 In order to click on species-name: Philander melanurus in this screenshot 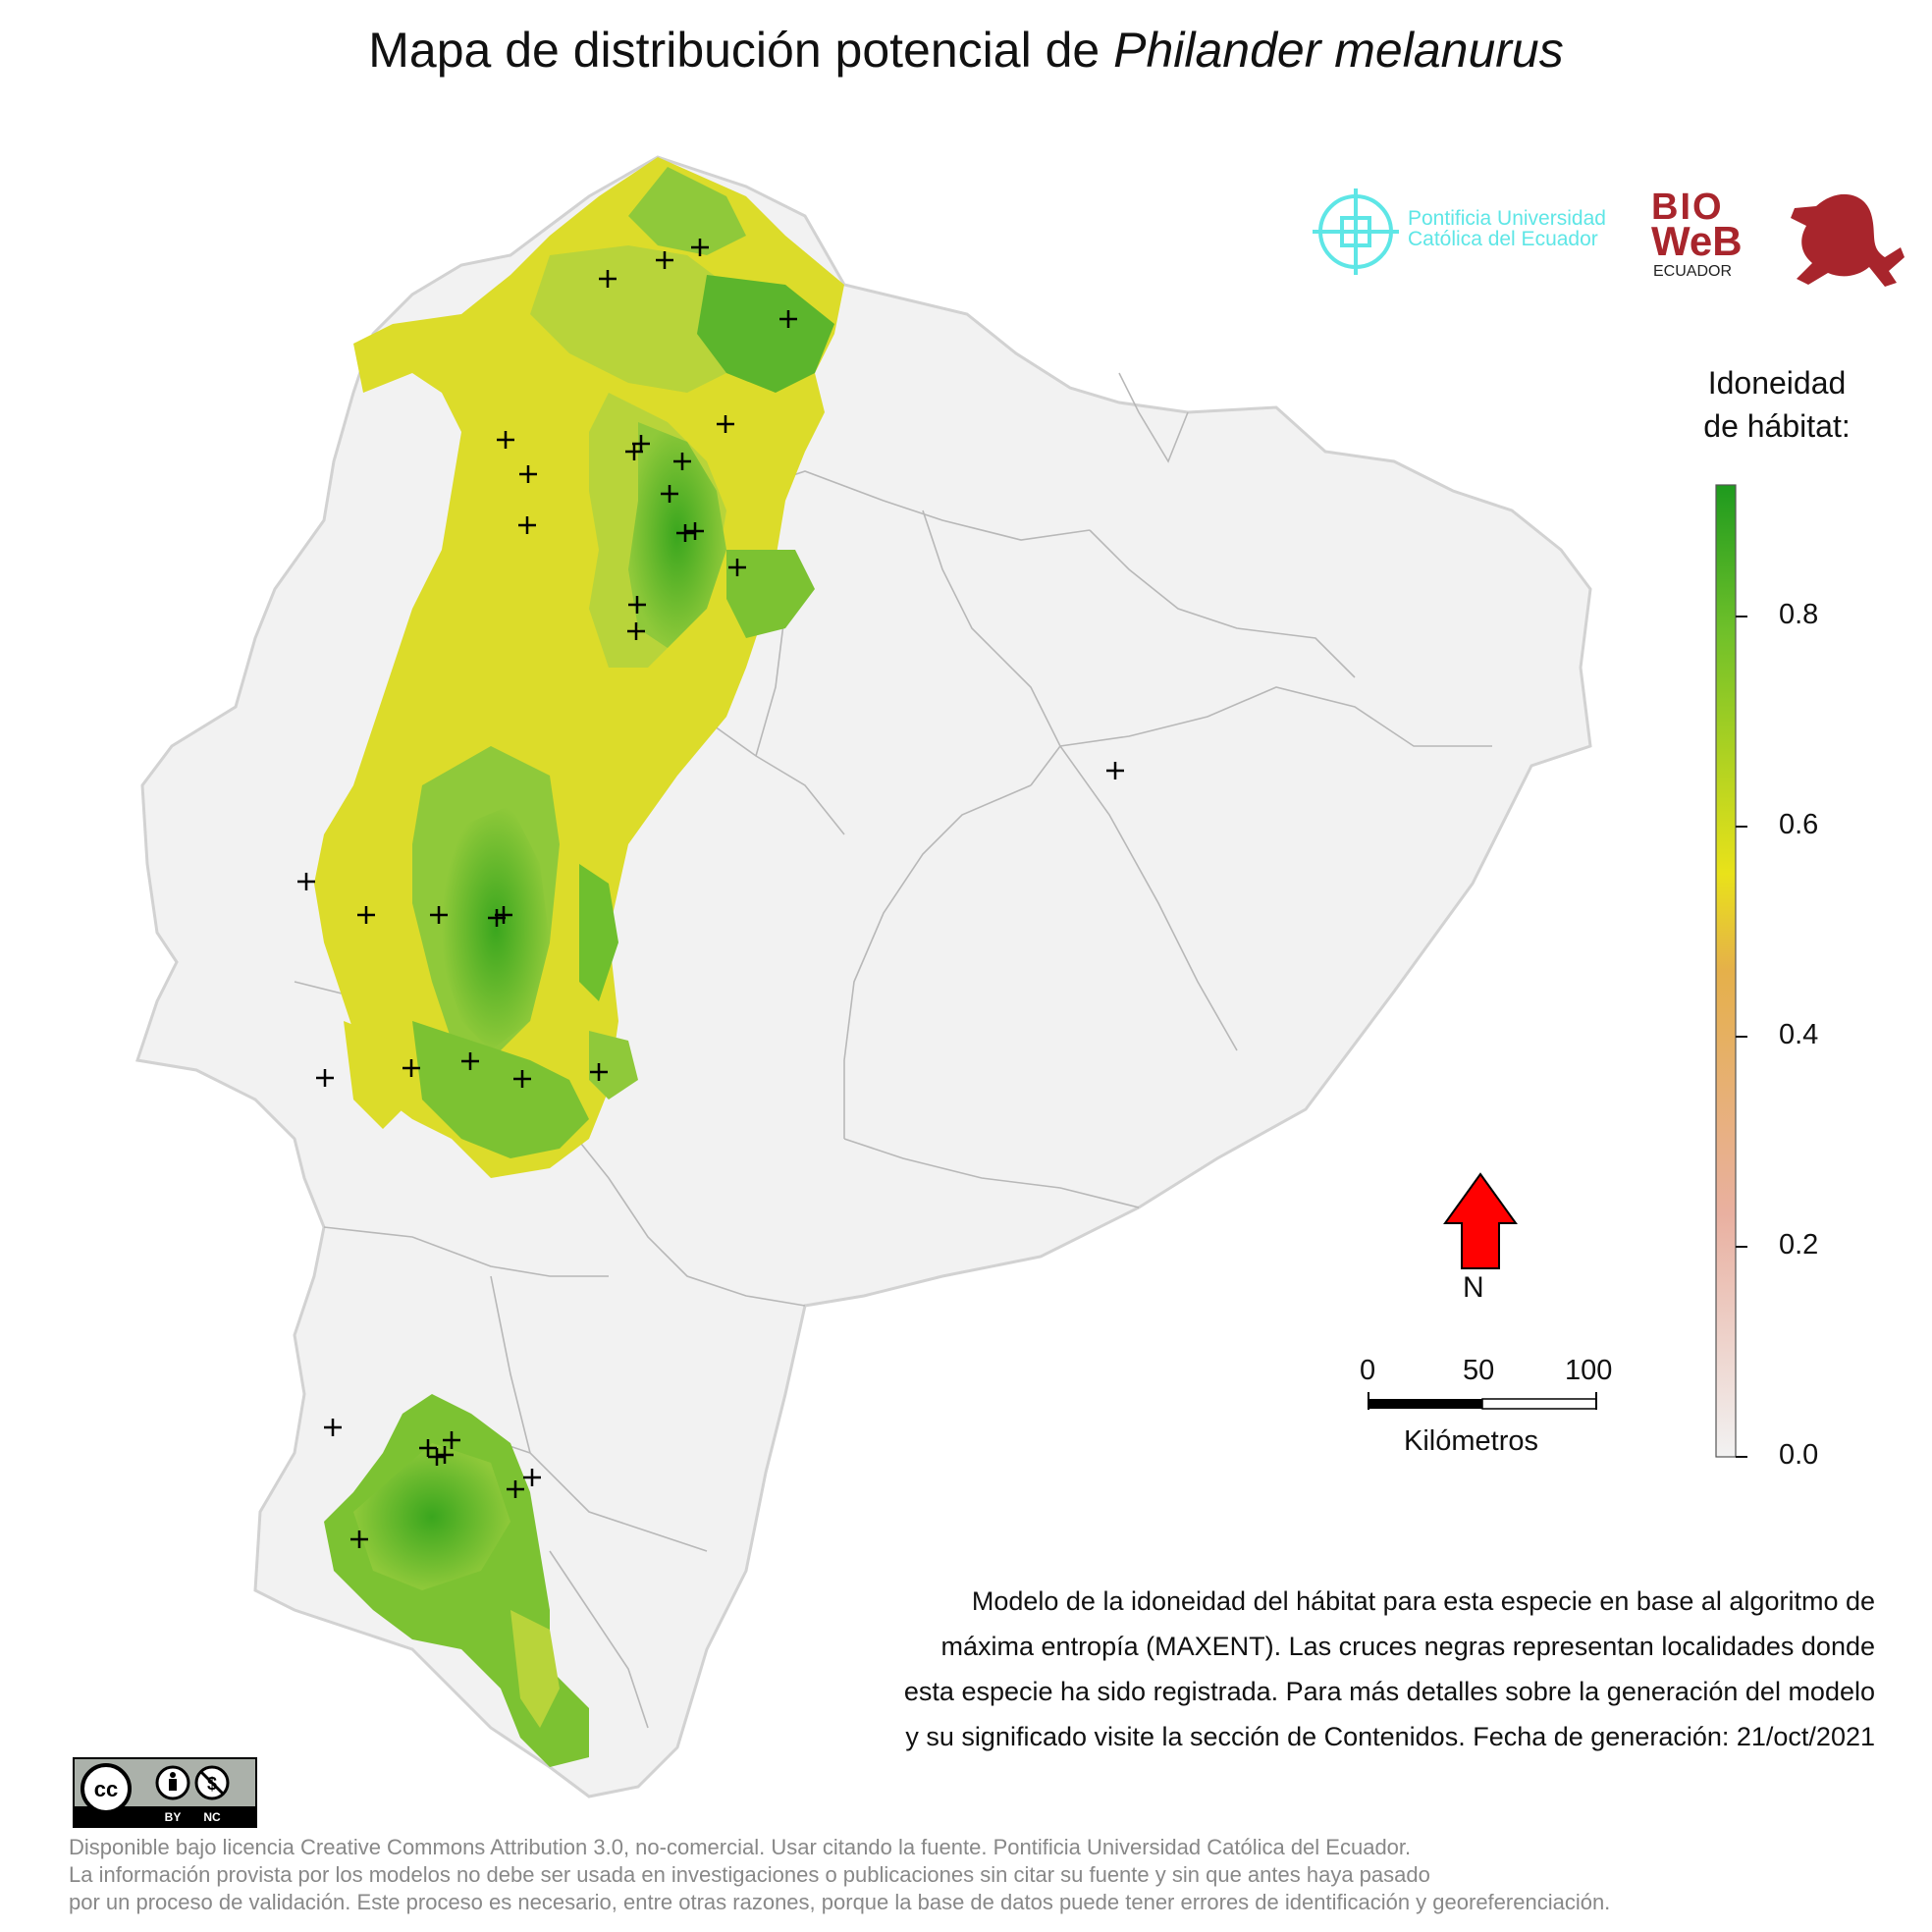, I will do `click(1338, 50)`.